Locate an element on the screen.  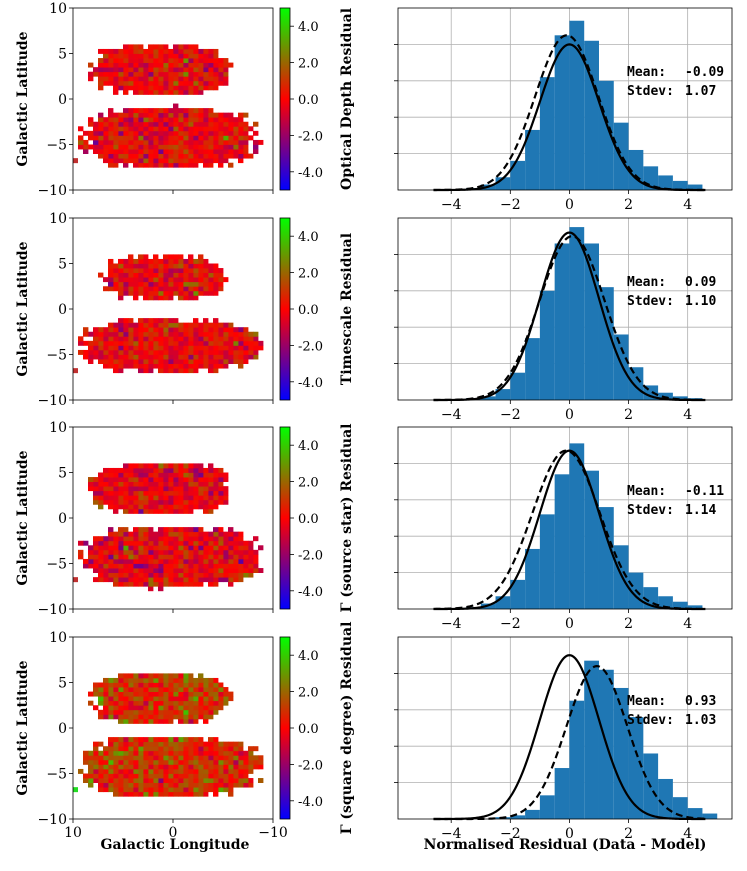
histogram-bar is located at coordinates (577, 105).